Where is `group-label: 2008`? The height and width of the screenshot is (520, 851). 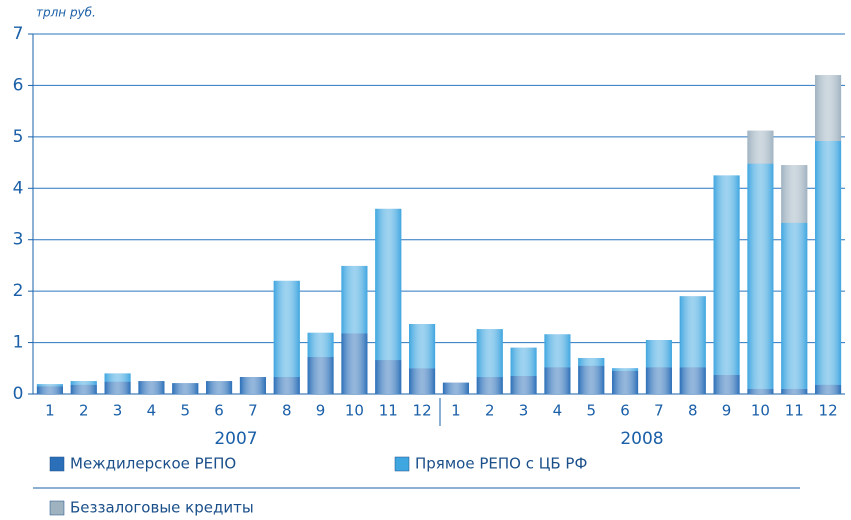 group-label: 2008 is located at coordinates (641, 439).